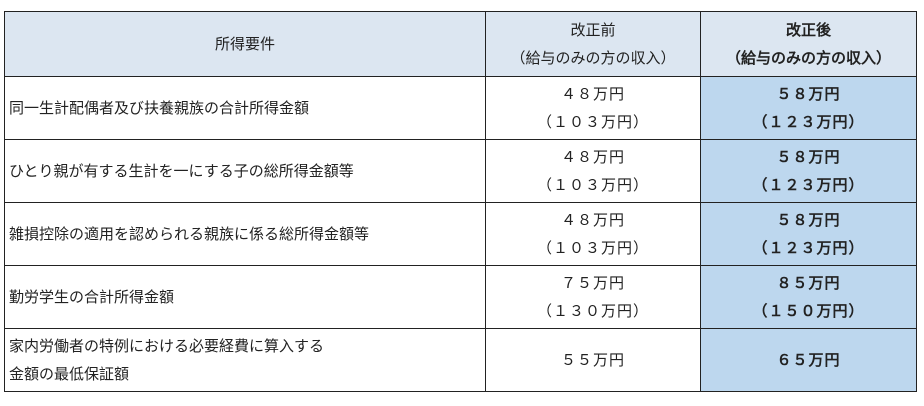 The image size is (924, 406). I want to click on after-value-line: ６５万円, so click(808, 360).